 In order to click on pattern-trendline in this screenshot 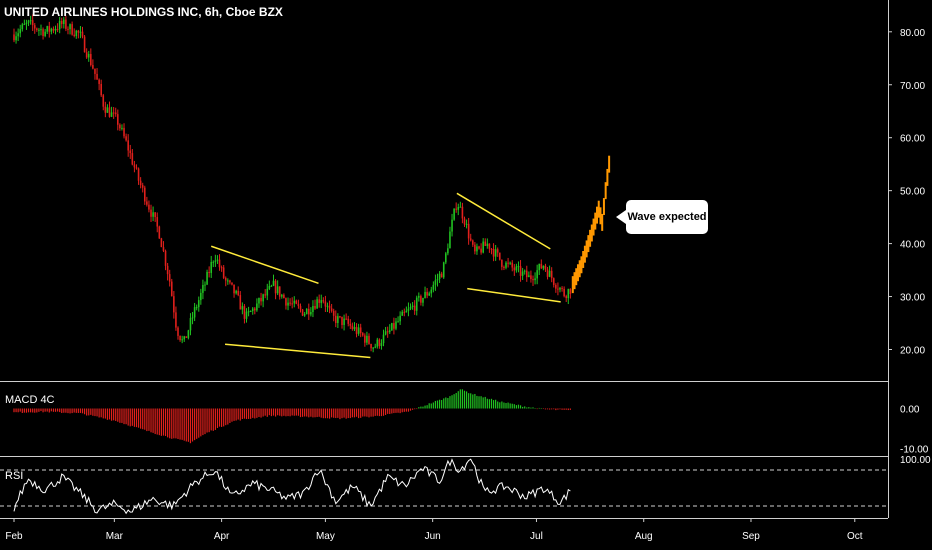, I will do `click(514, 295)`.